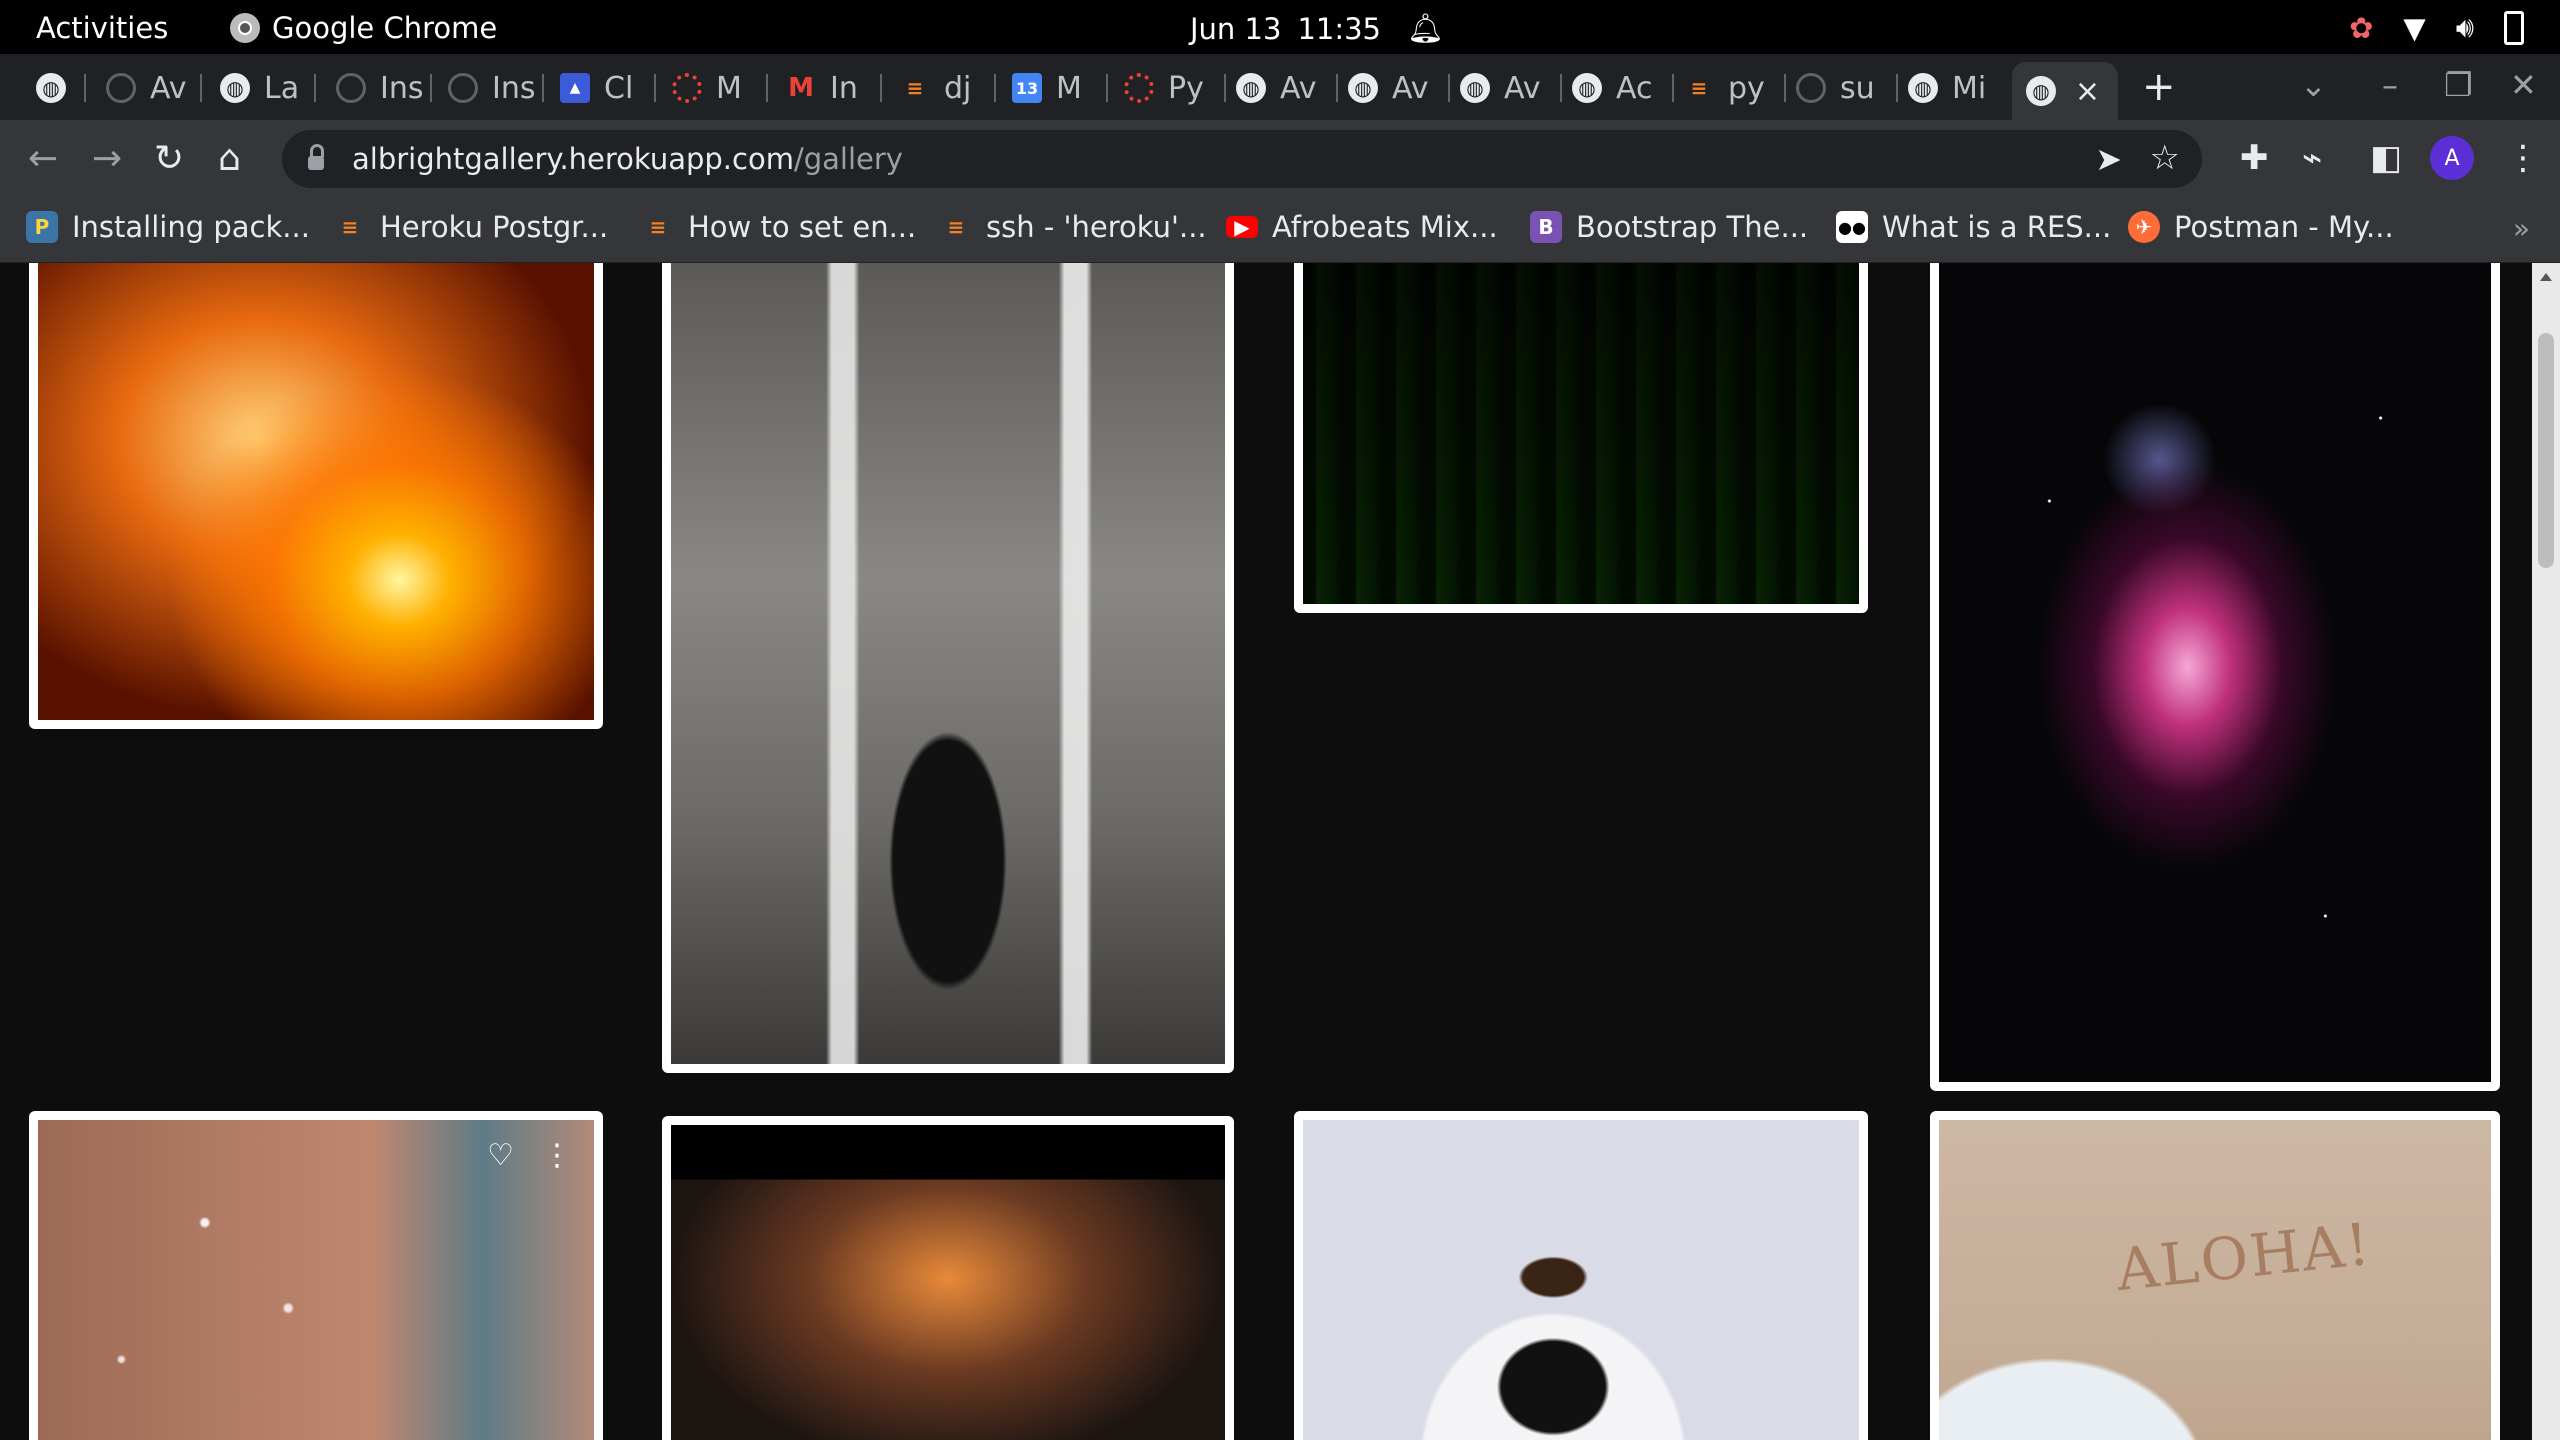 The height and width of the screenshot is (1440, 2560). Describe the element at coordinates (2159, 87) in the screenshot. I see `new-tab-button: +` at that location.